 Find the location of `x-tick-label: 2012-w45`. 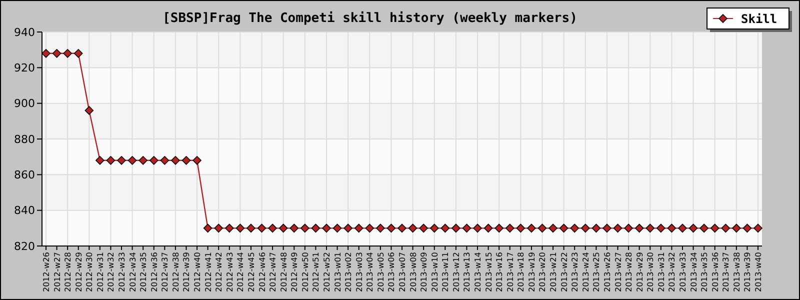

x-tick-label: 2012-w45 is located at coordinates (251, 272).